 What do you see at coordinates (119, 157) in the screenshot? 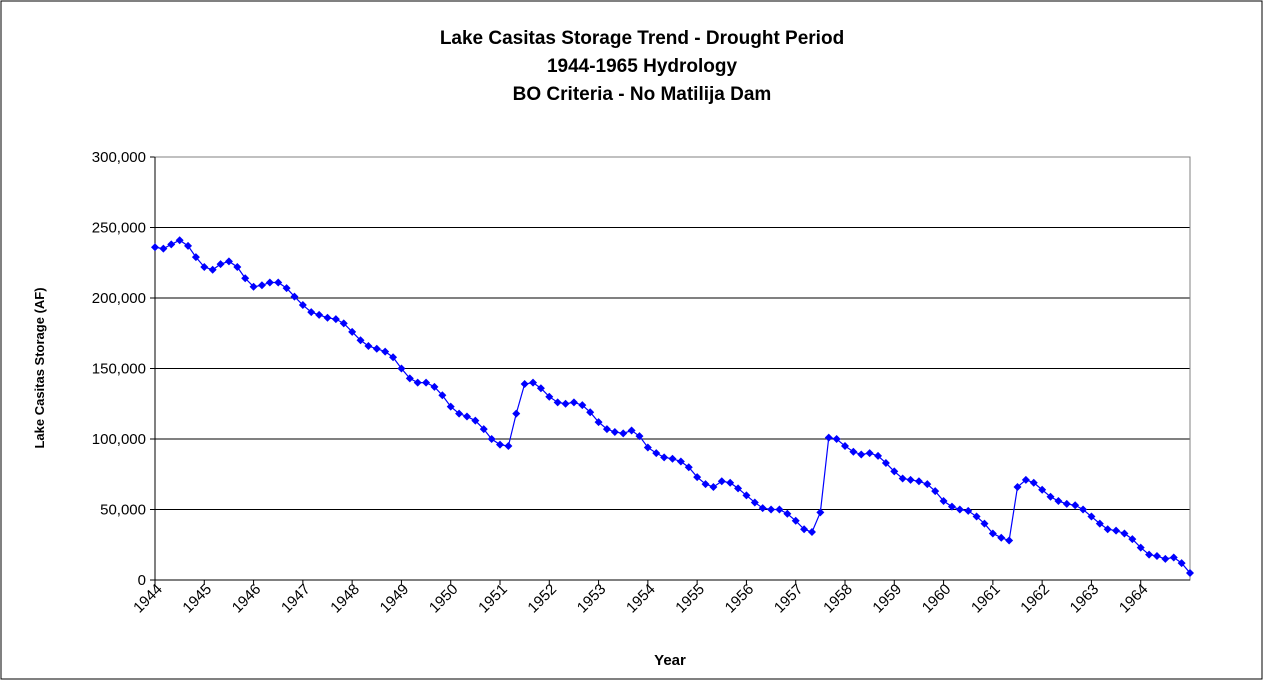
I see `y-tick-label: 300,000` at bounding box center [119, 157].